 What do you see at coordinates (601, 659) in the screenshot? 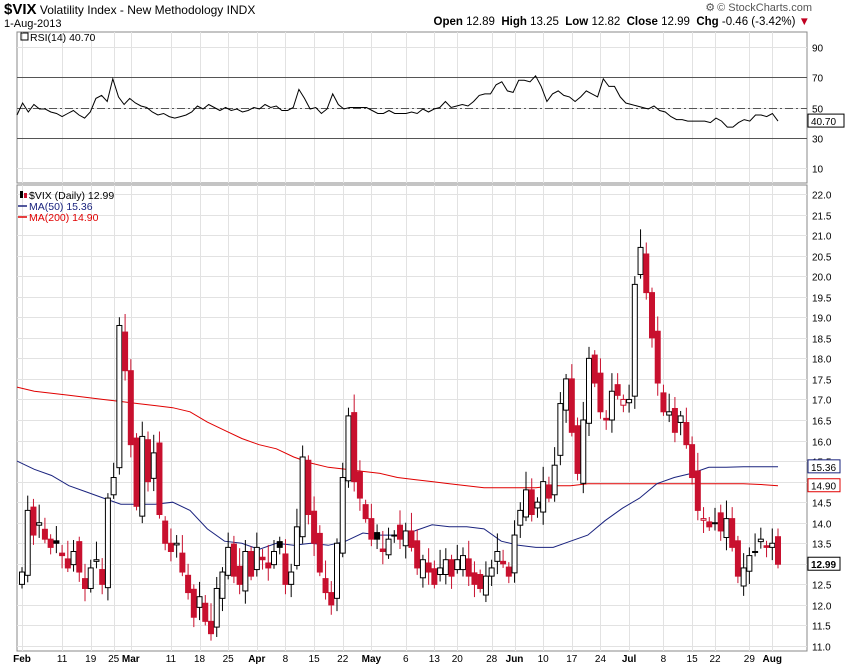
I see `x-tick-label: 24` at bounding box center [601, 659].